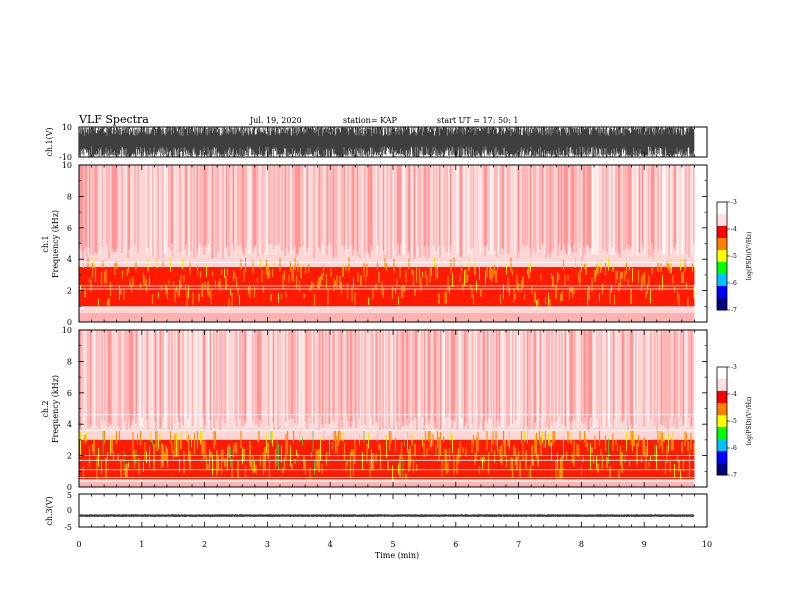 This screenshot has height=616, width=792. I want to click on ch3-waveform-panel: 5 0 -5 ch.3(V), so click(376, 511).